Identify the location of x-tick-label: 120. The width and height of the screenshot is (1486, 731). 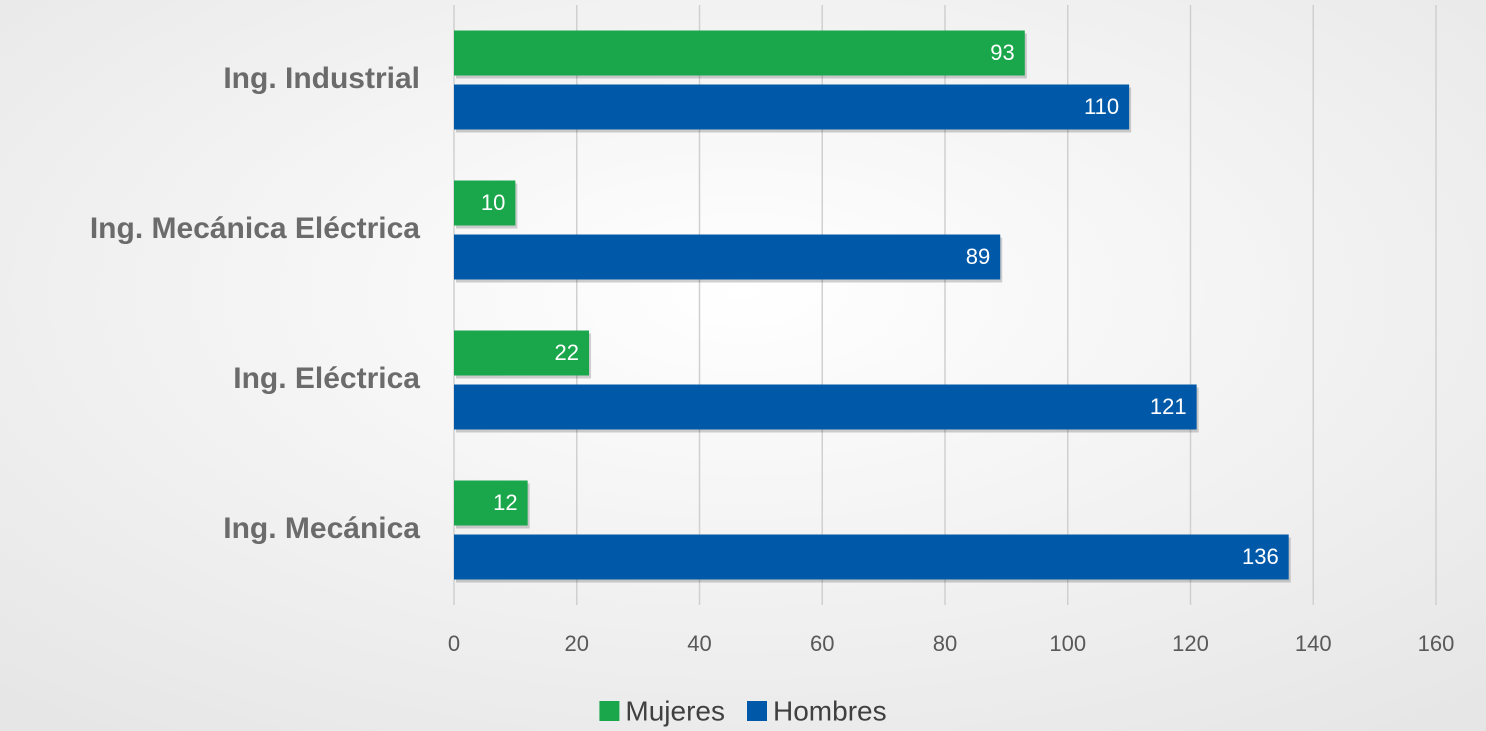
(1190, 643).